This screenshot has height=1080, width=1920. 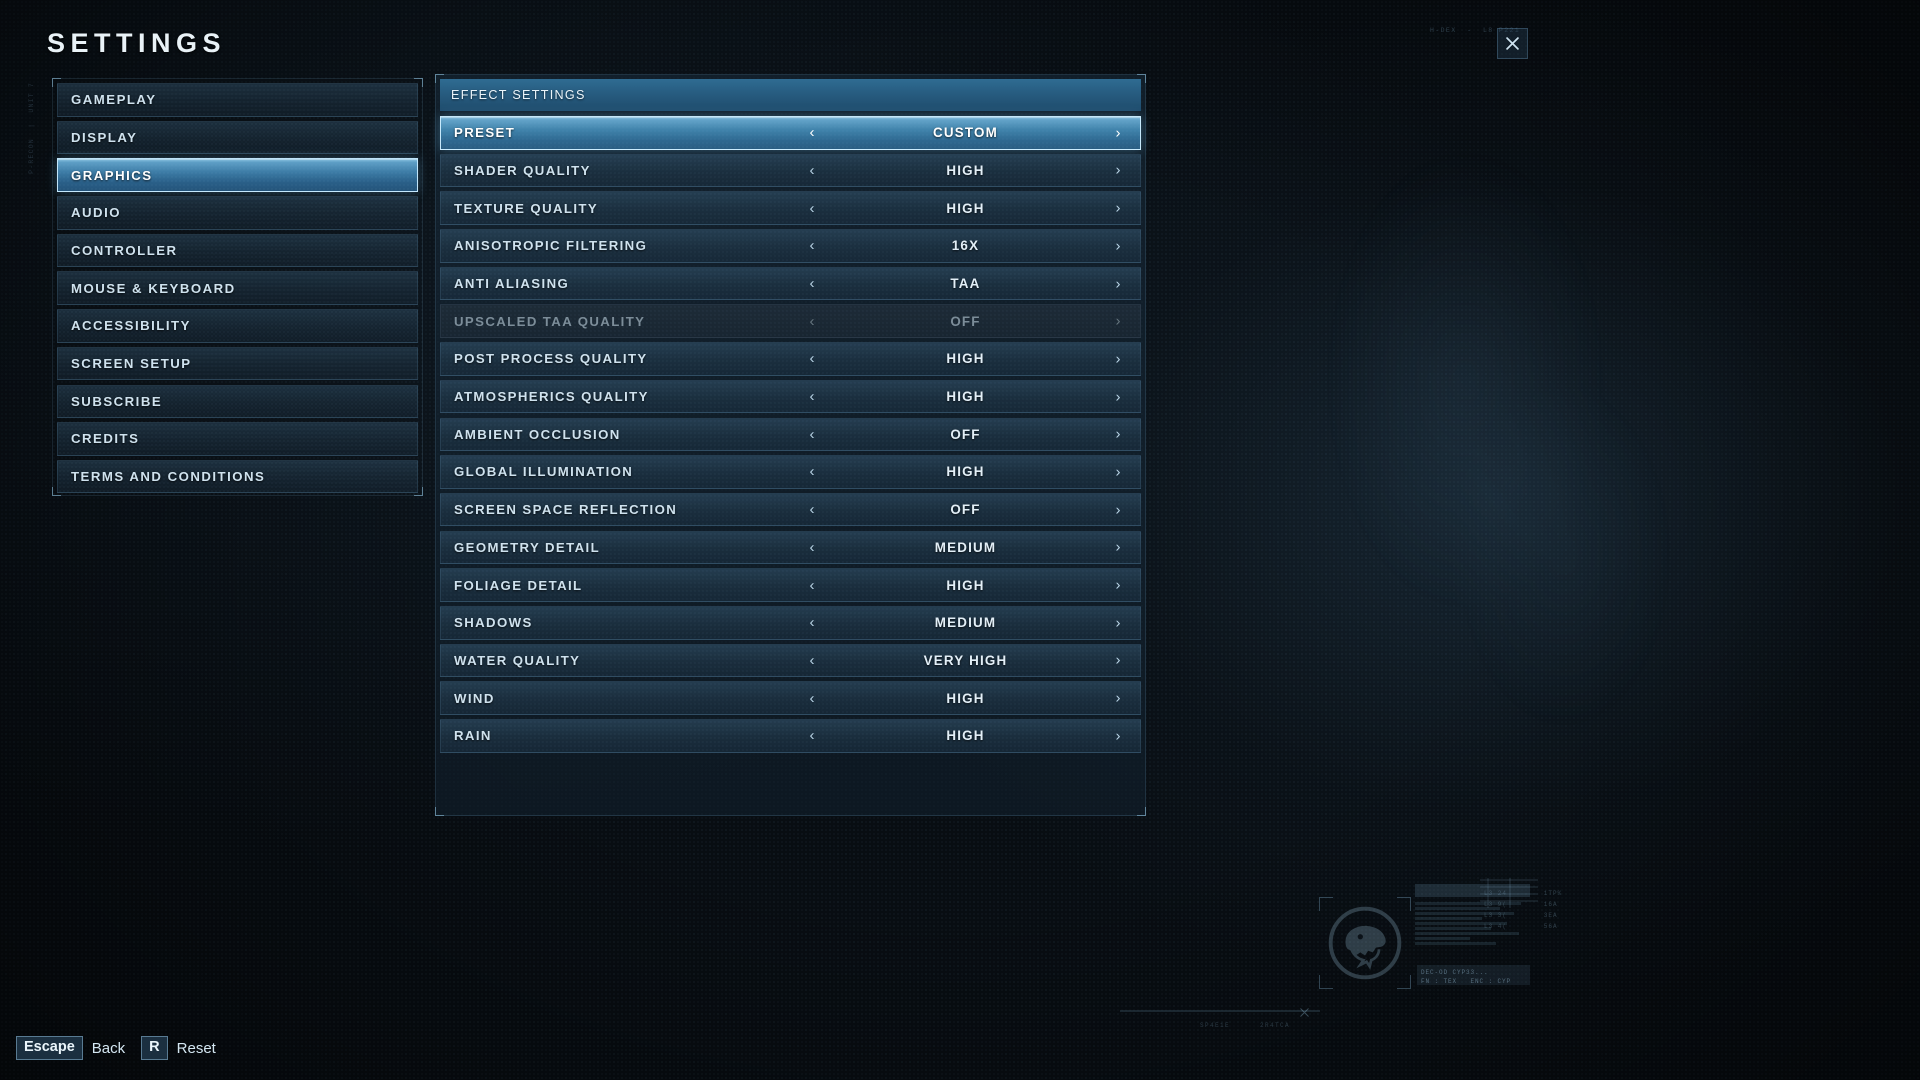 What do you see at coordinates (105, 439) in the screenshot?
I see `sidebar-item-label: CREDITS` at bounding box center [105, 439].